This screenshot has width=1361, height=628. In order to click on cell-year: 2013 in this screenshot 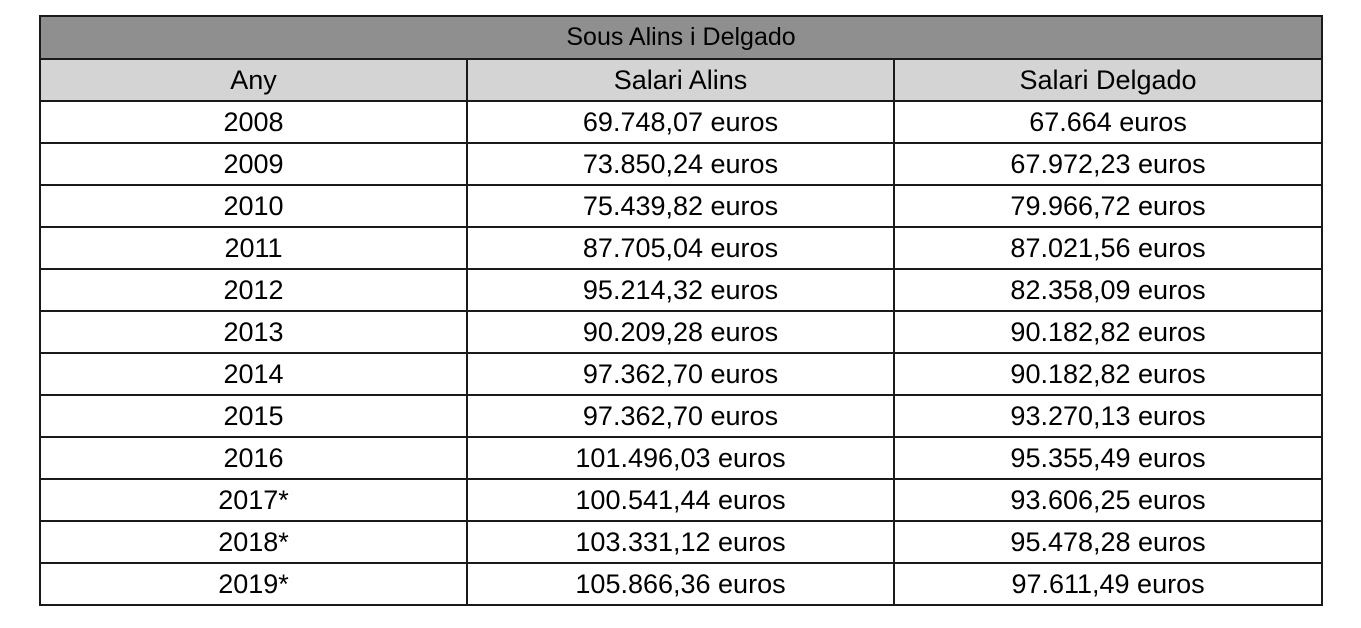, I will do `click(253, 332)`.